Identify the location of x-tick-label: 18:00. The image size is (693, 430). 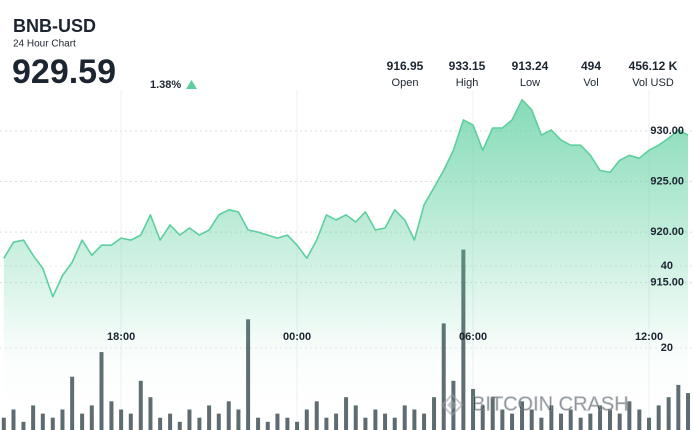
(121, 337).